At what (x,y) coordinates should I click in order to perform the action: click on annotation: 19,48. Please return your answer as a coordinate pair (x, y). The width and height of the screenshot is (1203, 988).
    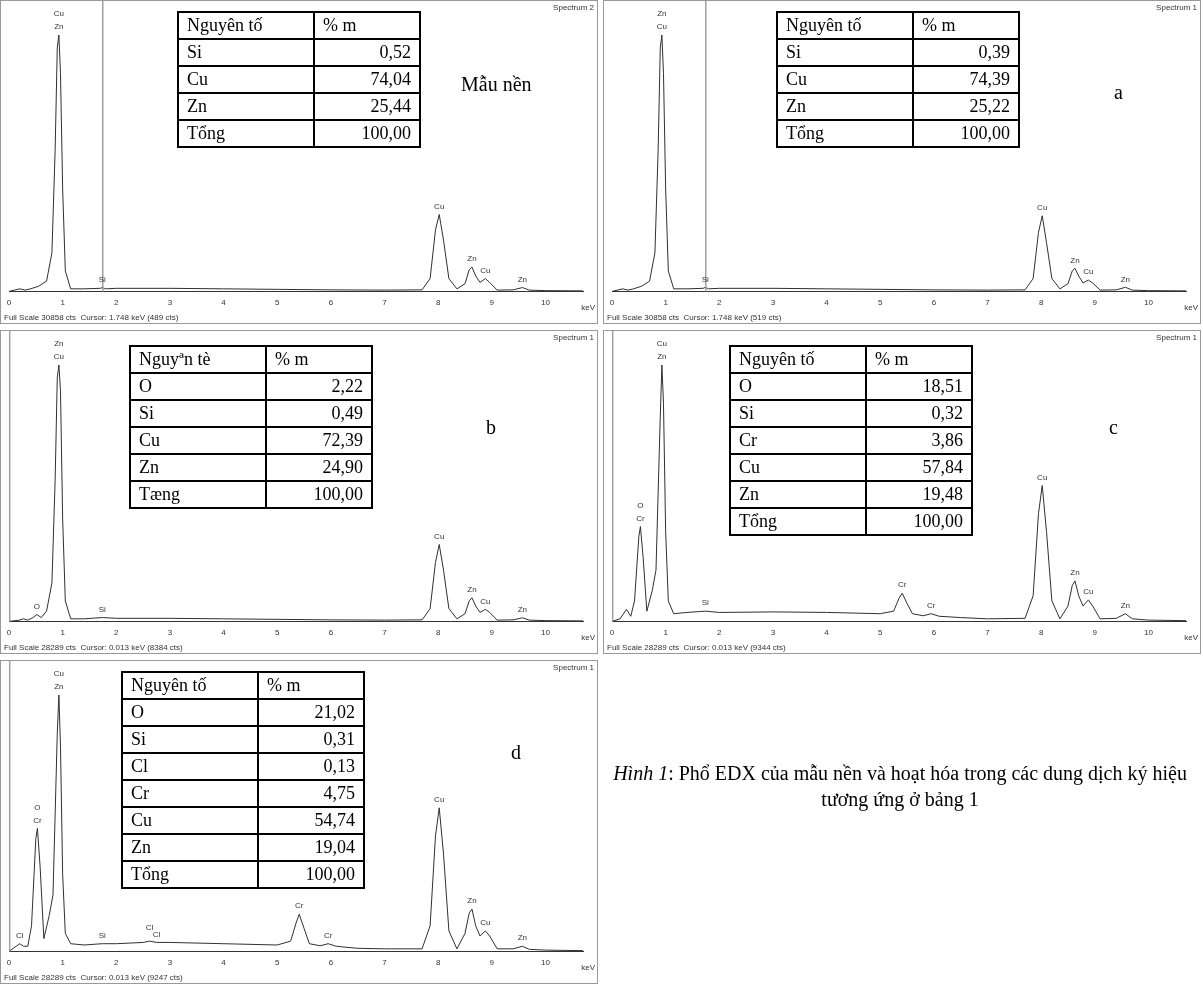
    Looking at the image, I should click on (919, 494).